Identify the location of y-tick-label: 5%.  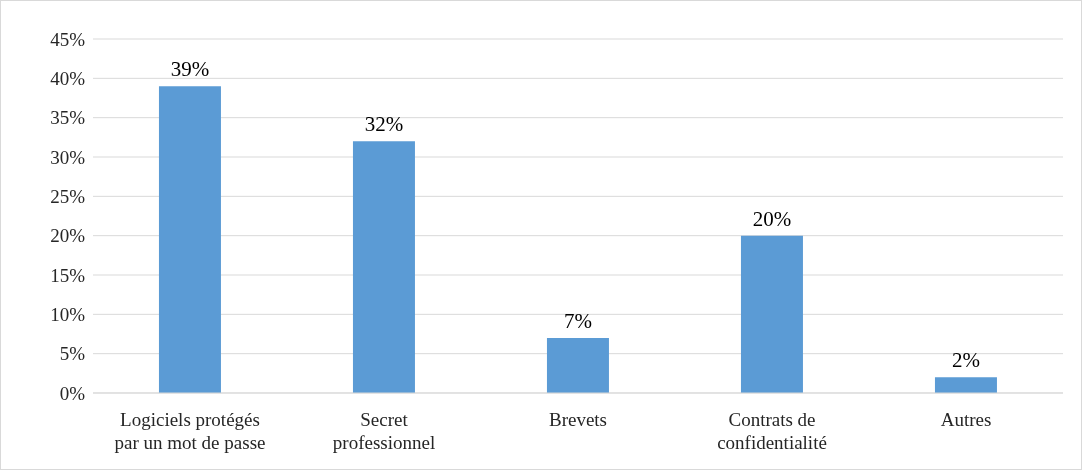
(72, 354).